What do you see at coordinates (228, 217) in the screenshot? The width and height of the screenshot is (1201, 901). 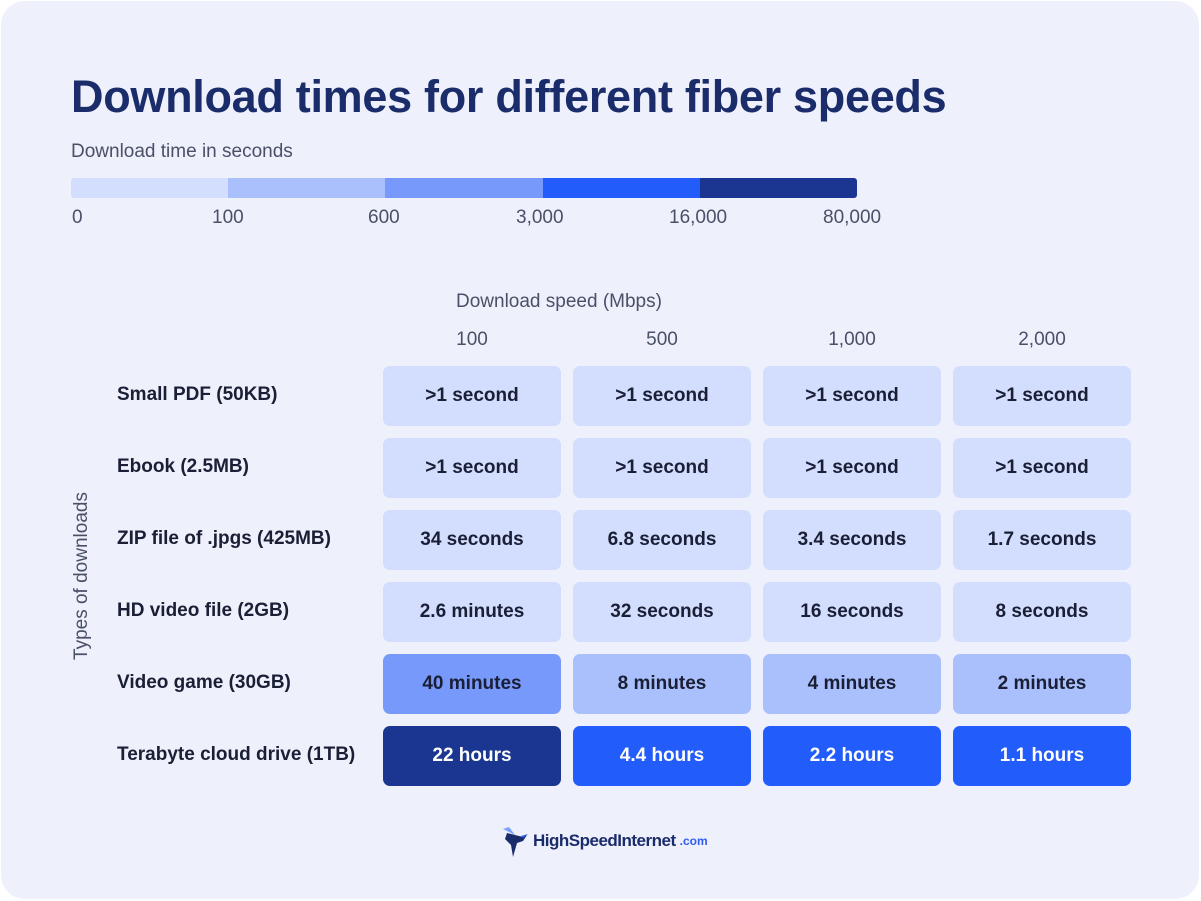 I see `legend-tick-1: 100` at bounding box center [228, 217].